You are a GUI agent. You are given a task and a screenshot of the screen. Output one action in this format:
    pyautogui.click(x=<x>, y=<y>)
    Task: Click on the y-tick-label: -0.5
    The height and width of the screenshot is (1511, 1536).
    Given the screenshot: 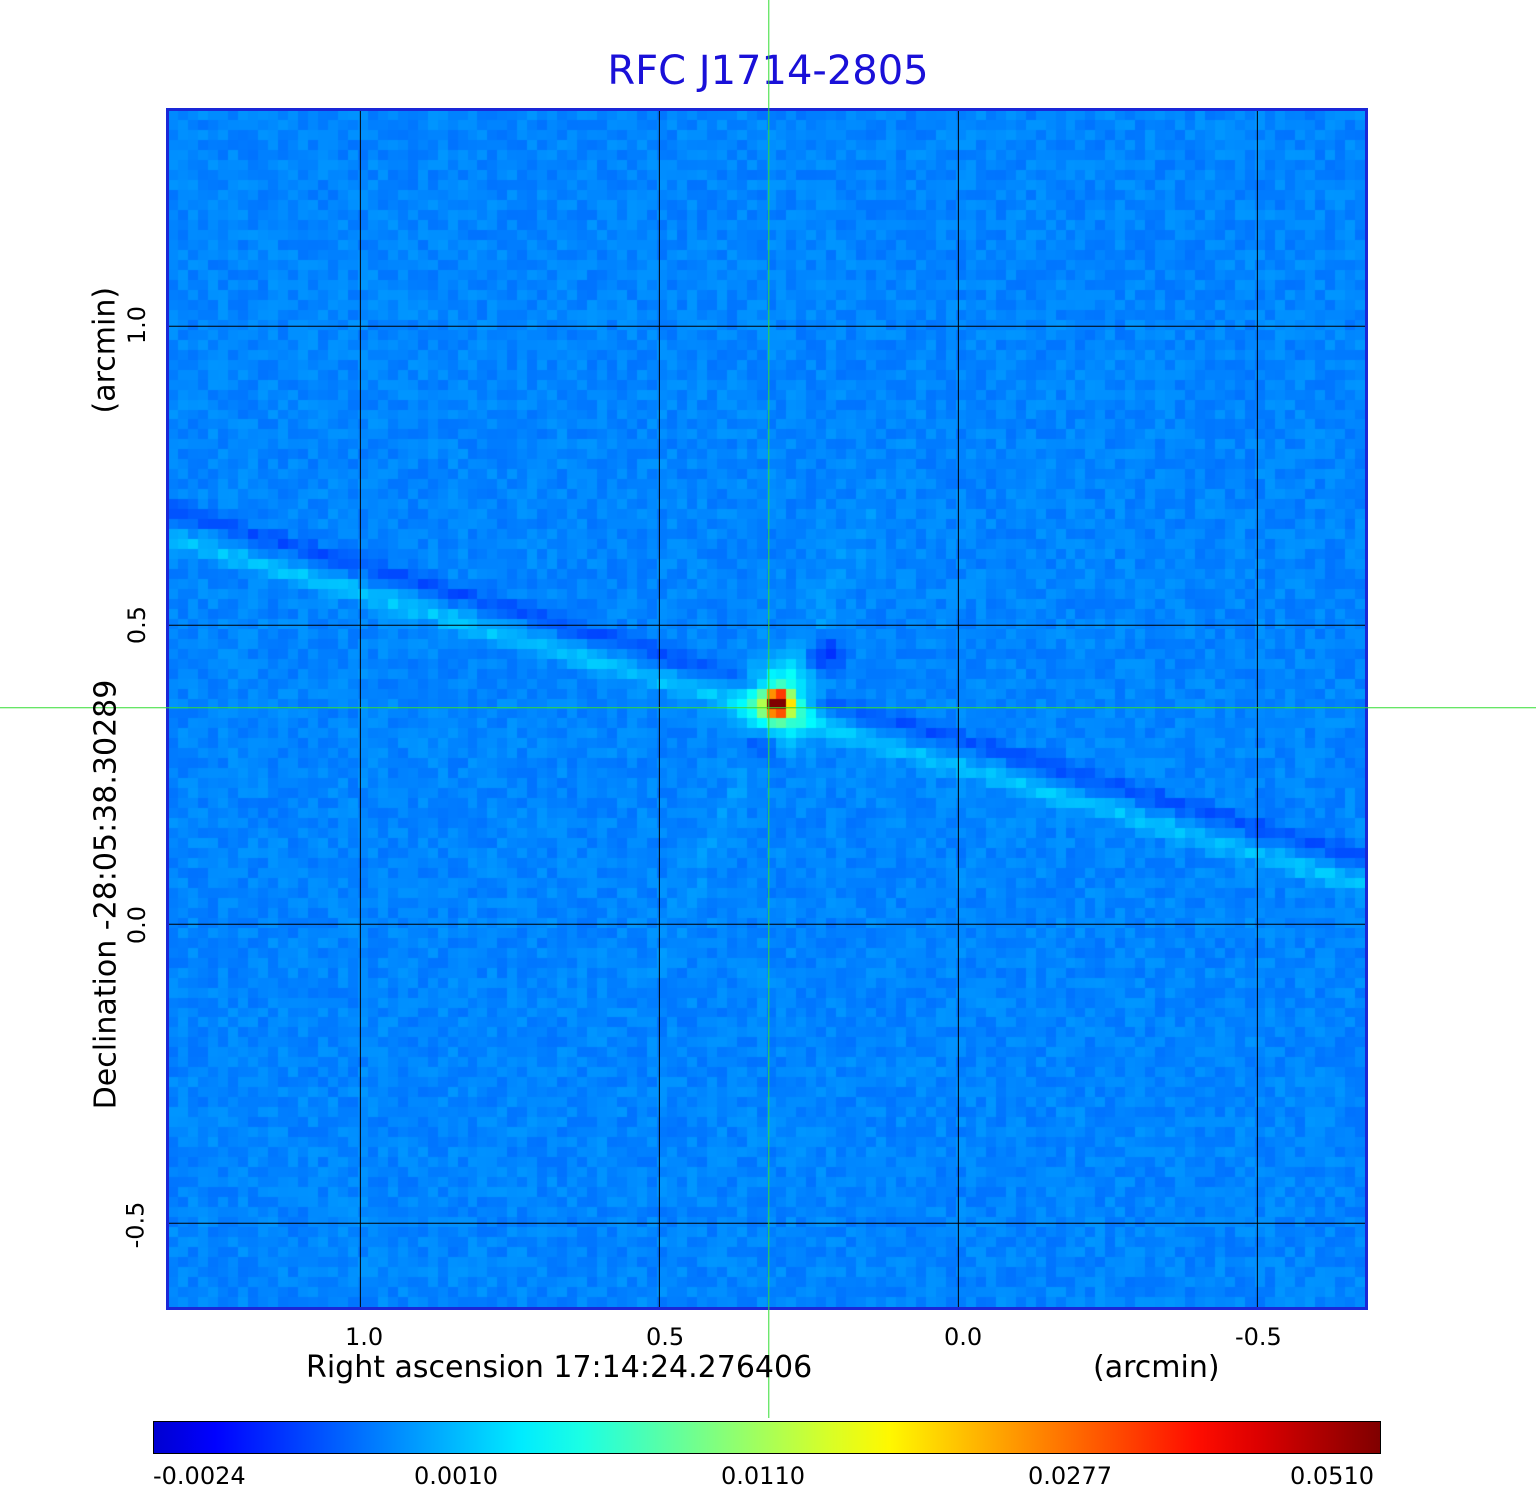 What is the action you would take?
    pyautogui.click(x=135, y=1225)
    